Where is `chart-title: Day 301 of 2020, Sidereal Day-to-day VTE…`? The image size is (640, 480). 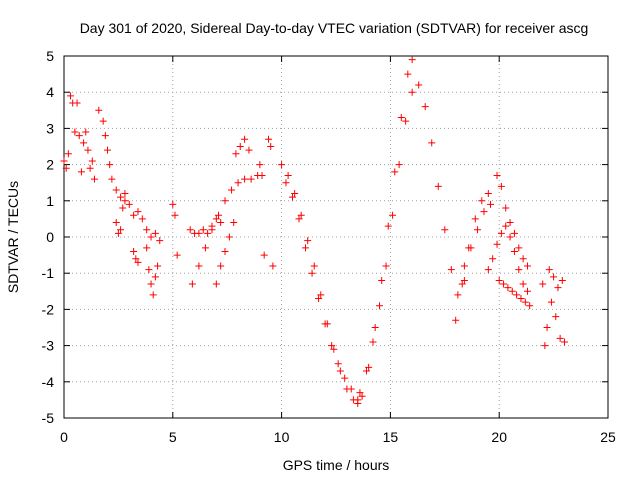
chart-title: Day 301 of 2020, Sidereal Day-to-day VTE… is located at coordinates (334, 28).